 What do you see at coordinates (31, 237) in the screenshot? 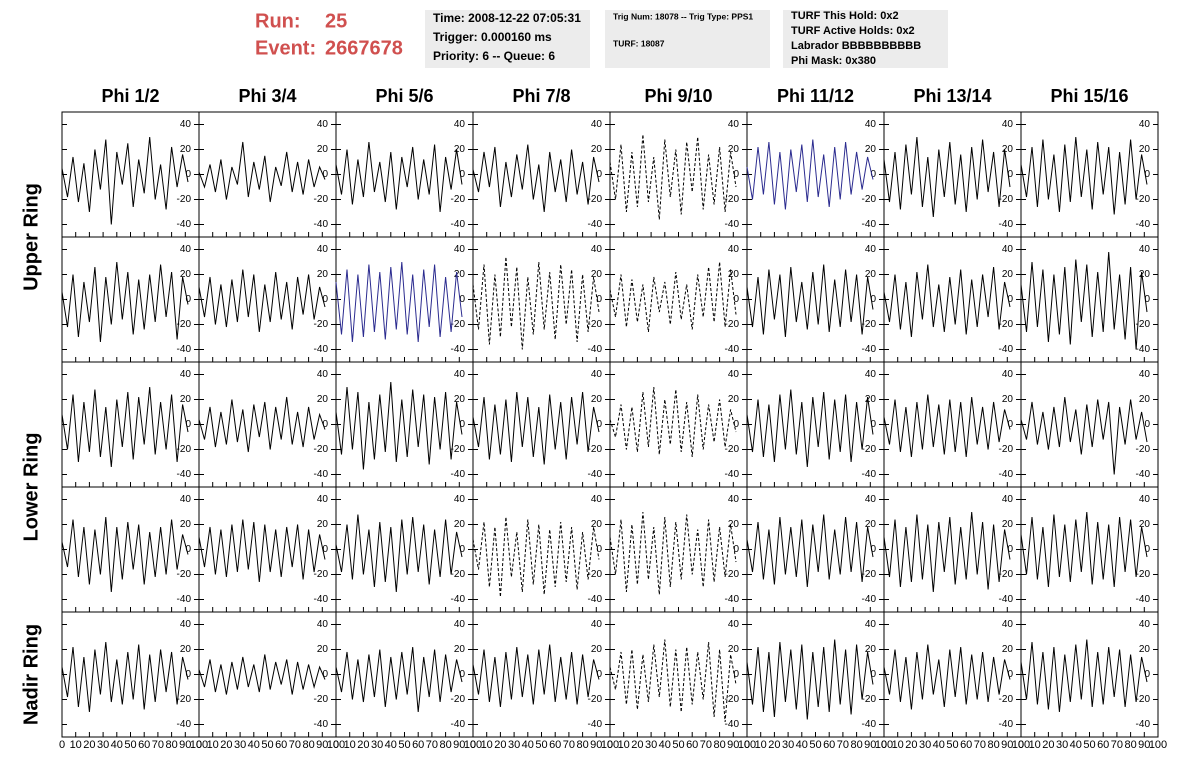
I see `ring-label: Upper Ring` at bounding box center [31, 237].